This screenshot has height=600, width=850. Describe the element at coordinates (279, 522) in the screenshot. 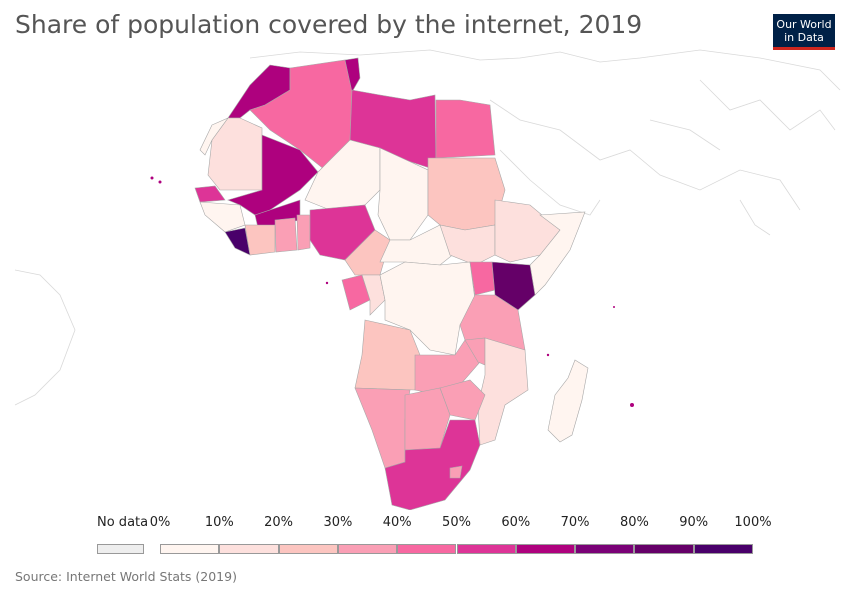

I see `legend-tick-2: 20%` at that location.